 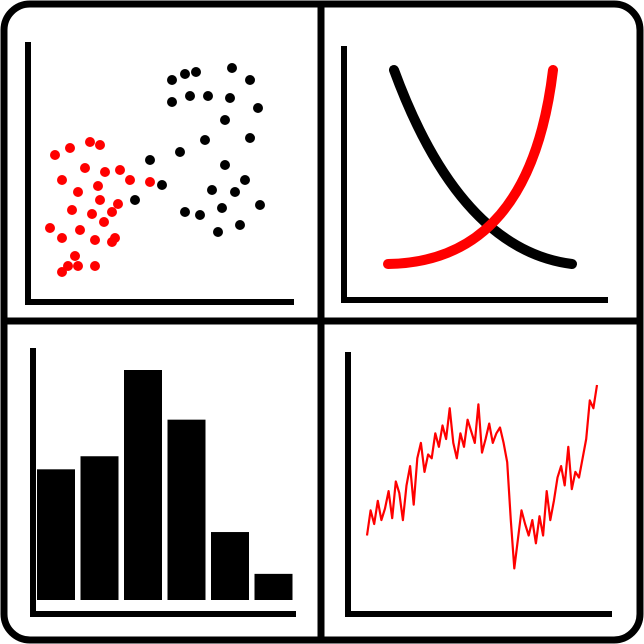 What do you see at coordinates (470, 167) in the screenshot?
I see `increasing-curve` at bounding box center [470, 167].